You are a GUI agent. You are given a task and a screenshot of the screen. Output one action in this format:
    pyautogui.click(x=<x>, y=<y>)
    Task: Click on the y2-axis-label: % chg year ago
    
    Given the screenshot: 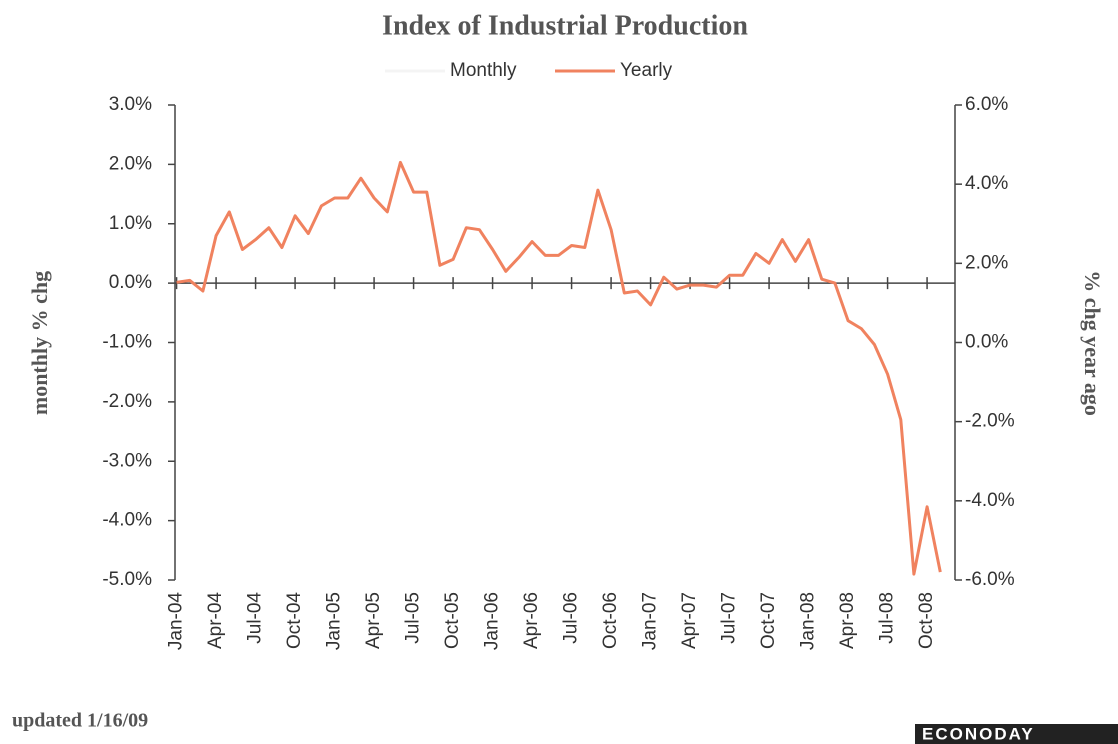 What is the action you would take?
    pyautogui.click(x=1092, y=343)
    